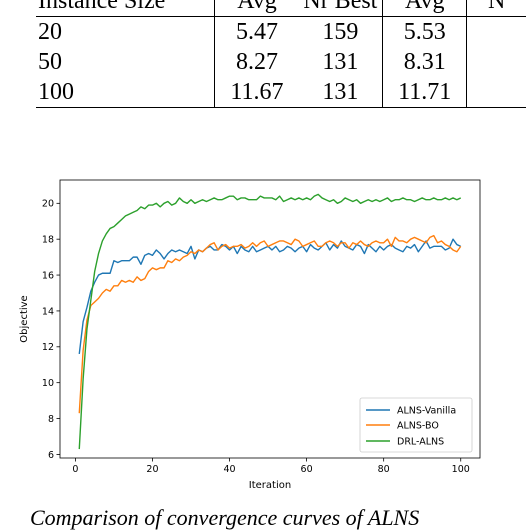  I want to click on table-row: 50 8.27 131 8.31, so click(281, 62).